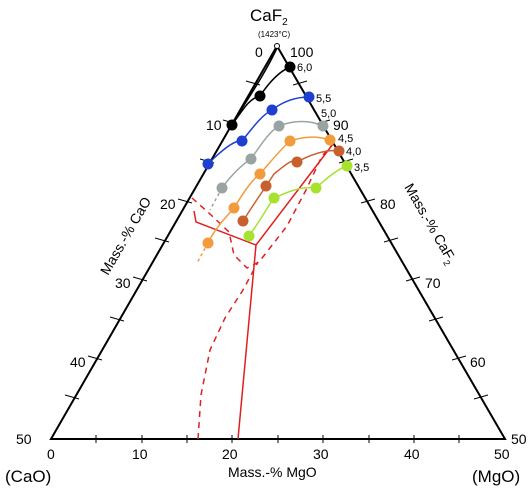 The width and height of the screenshot is (531, 491). What do you see at coordinates (285, 22) in the screenshot?
I see `apex-top-label-sub: 2` at bounding box center [285, 22].